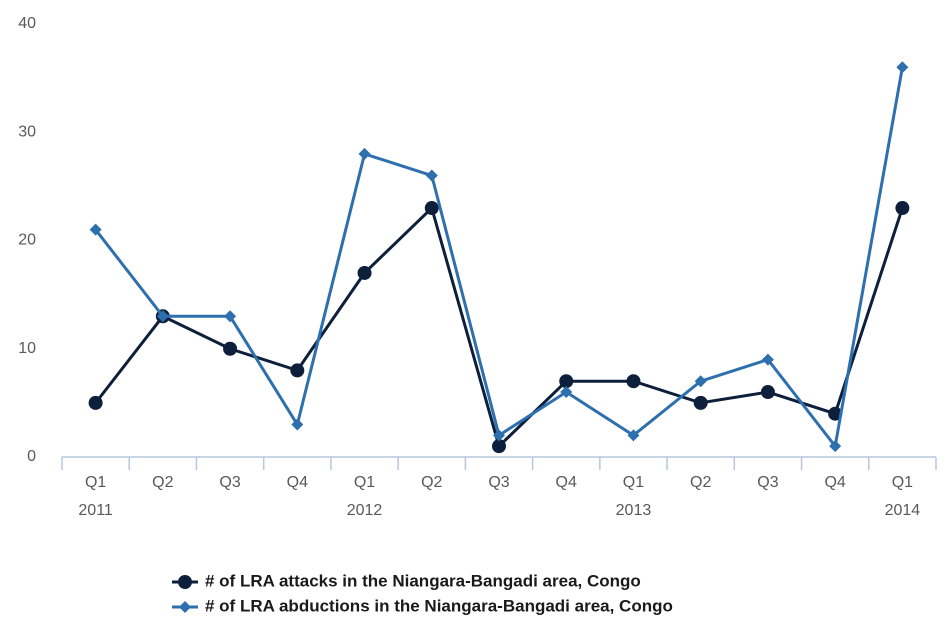  What do you see at coordinates (903, 510) in the screenshot?
I see `x-group-label: 2014` at bounding box center [903, 510].